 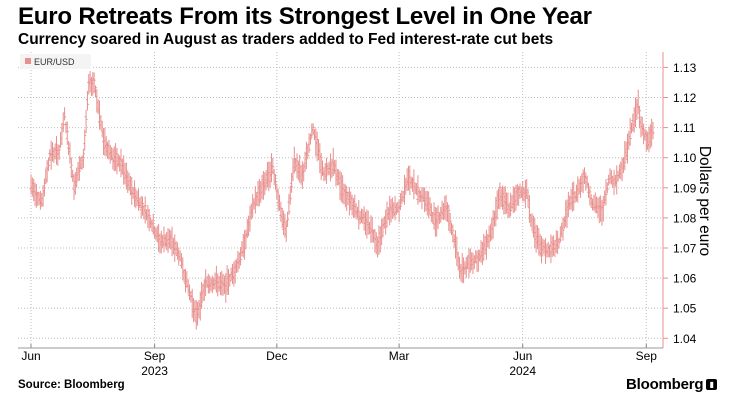 I want to click on y-tick-label: 1.06, so click(x=685, y=279).